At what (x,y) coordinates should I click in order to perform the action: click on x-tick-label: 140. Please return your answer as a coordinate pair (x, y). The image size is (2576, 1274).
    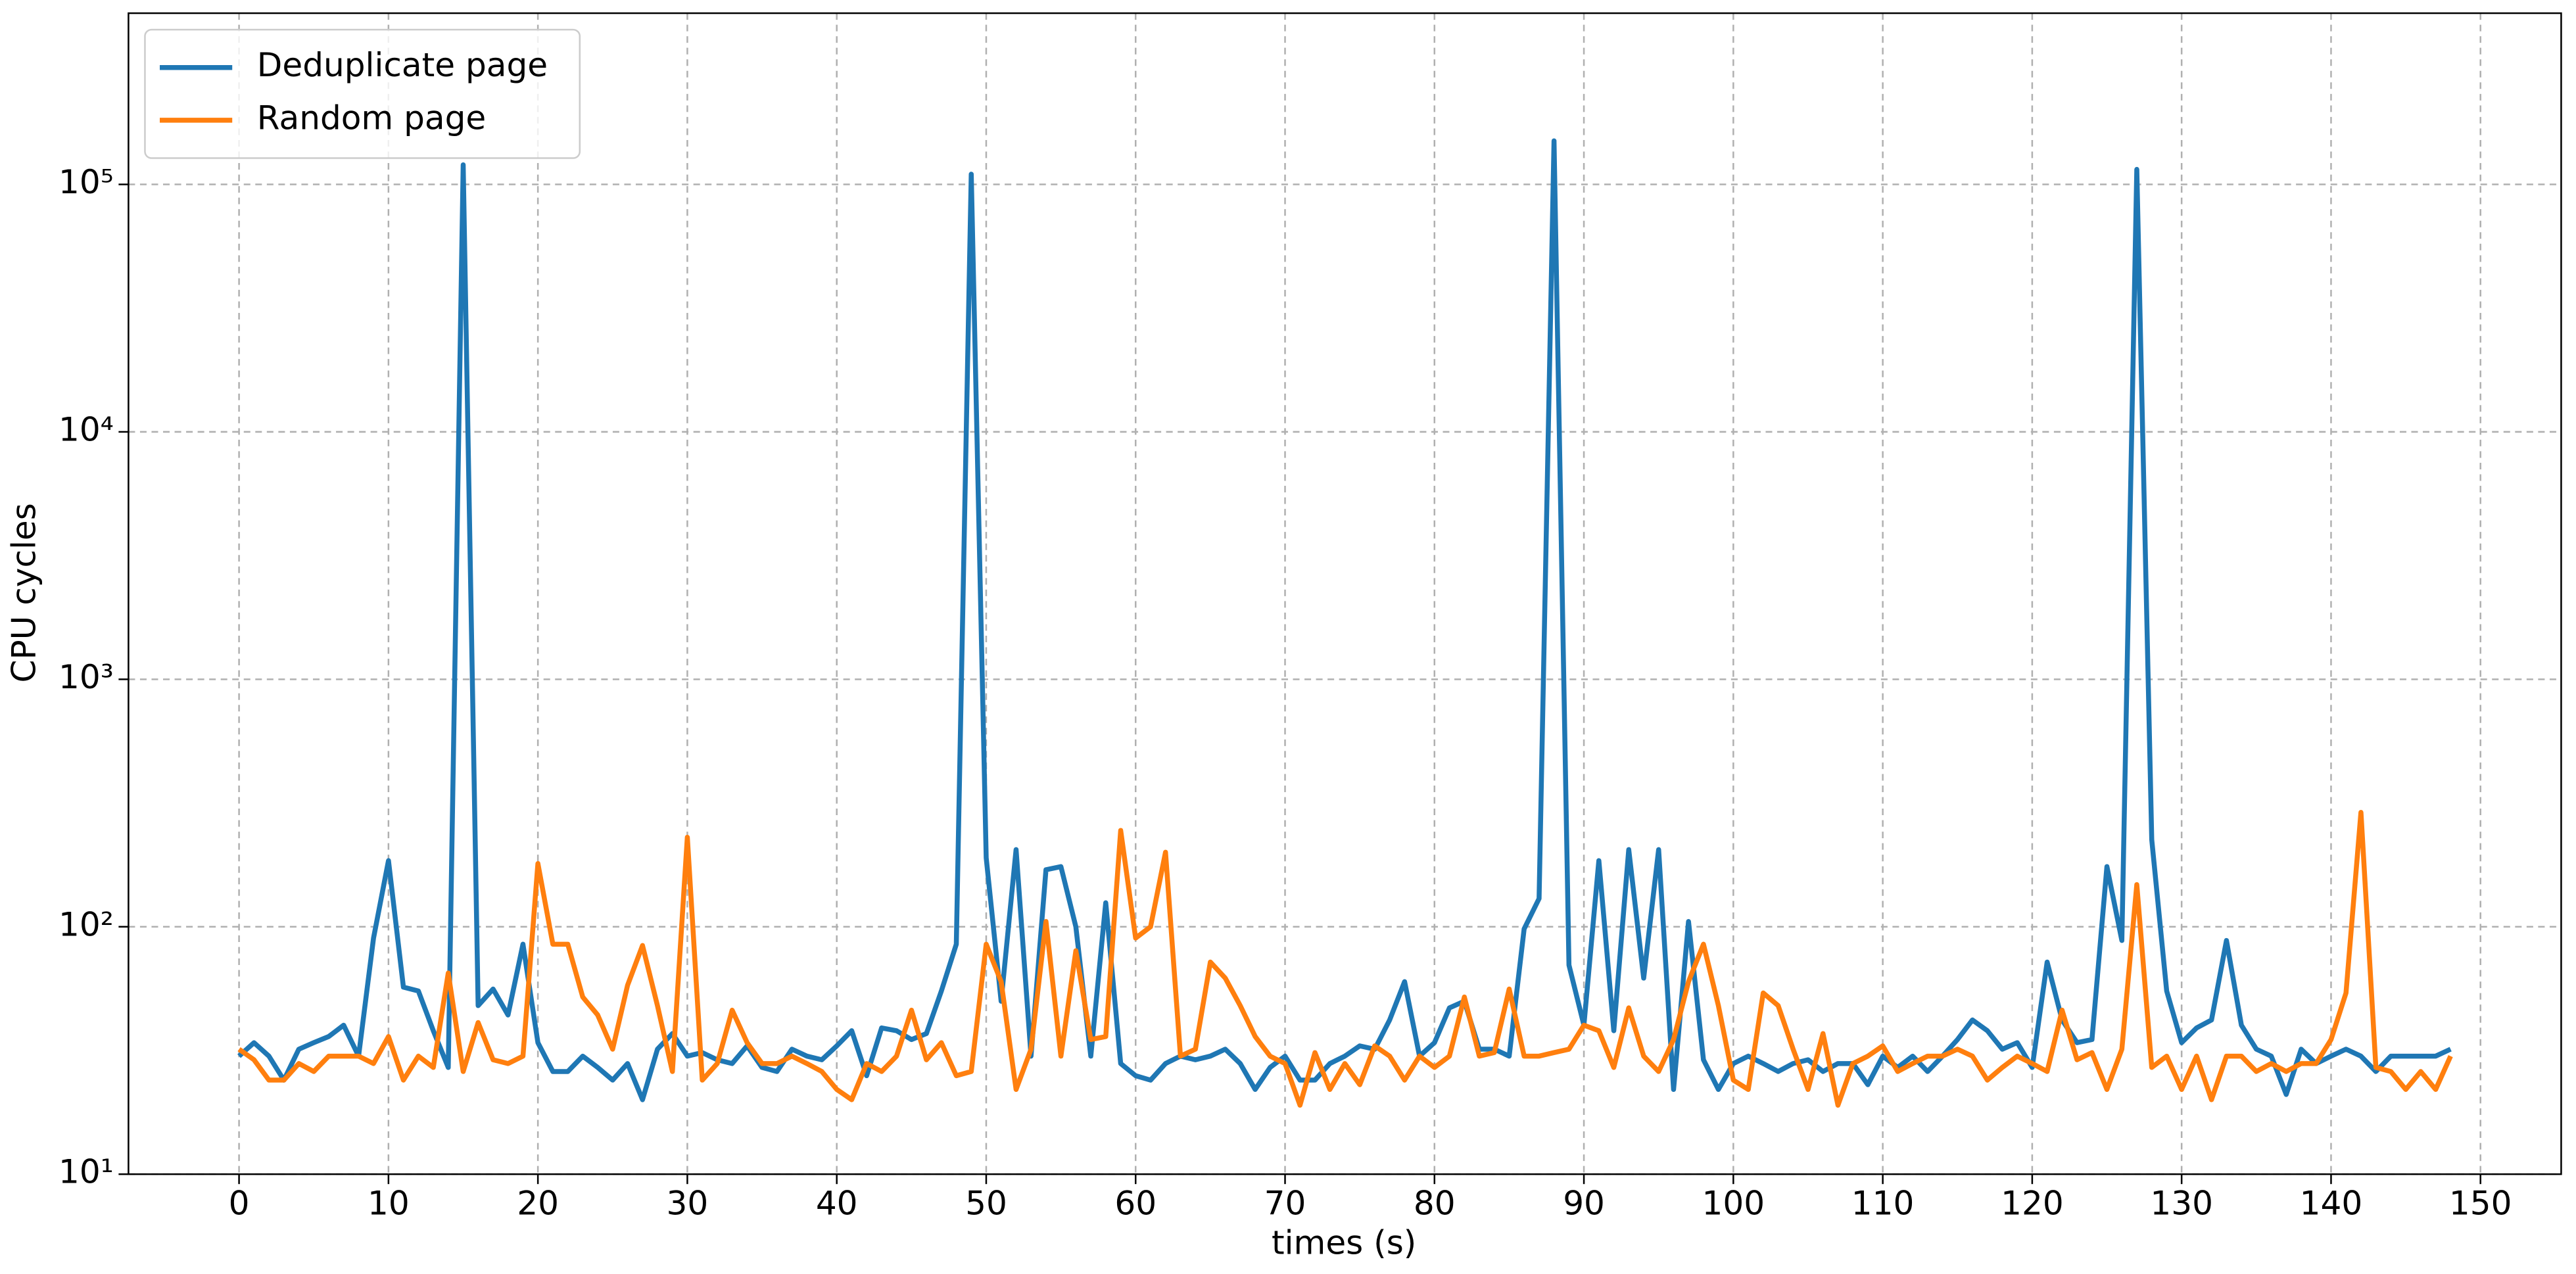
    Looking at the image, I should click on (2331, 1202).